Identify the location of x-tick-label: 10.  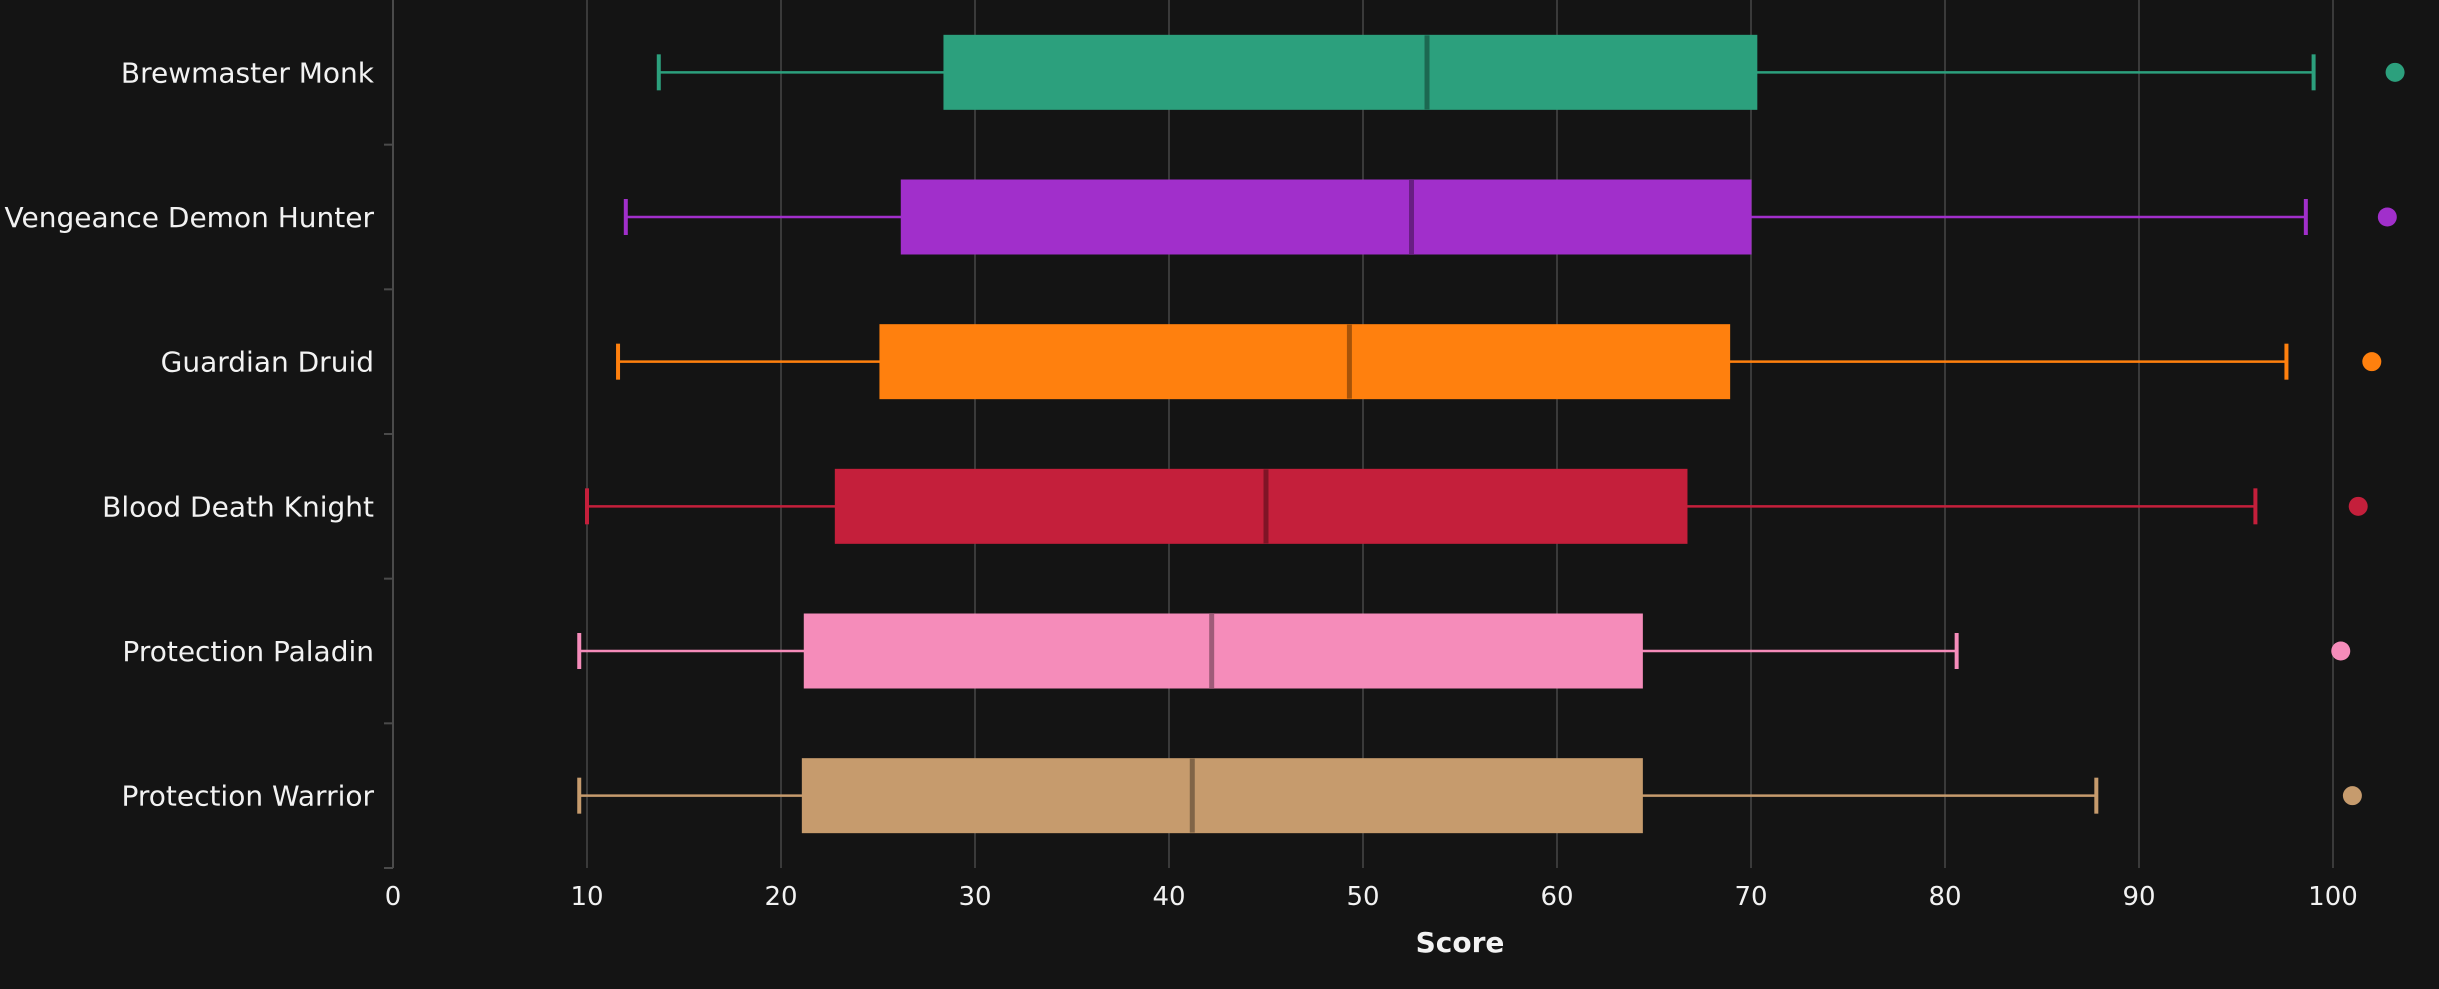
(586, 897).